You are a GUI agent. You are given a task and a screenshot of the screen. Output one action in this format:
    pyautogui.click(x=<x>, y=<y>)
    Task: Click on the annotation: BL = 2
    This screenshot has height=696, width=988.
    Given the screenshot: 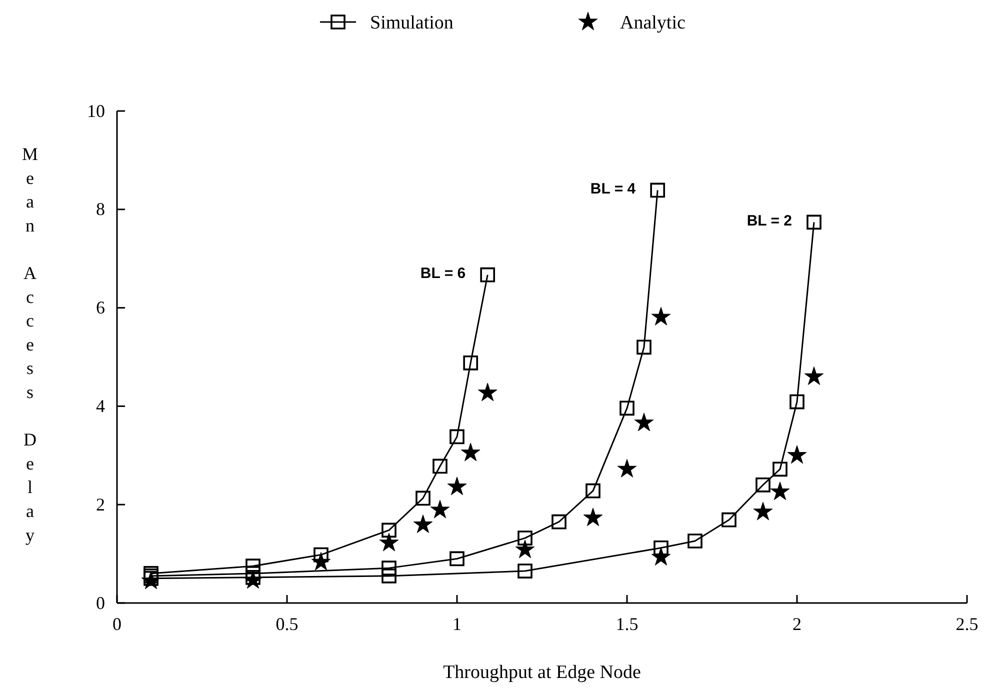 What is the action you would take?
    pyautogui.click(x=769, y=221)
    